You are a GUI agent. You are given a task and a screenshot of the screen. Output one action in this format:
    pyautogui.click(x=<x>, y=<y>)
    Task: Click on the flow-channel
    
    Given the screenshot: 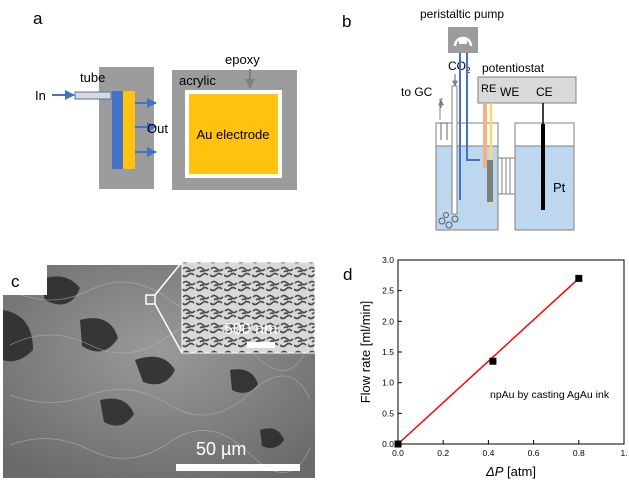 What is the action you would take?
    pyautogui.click(x=117, y=130)
    